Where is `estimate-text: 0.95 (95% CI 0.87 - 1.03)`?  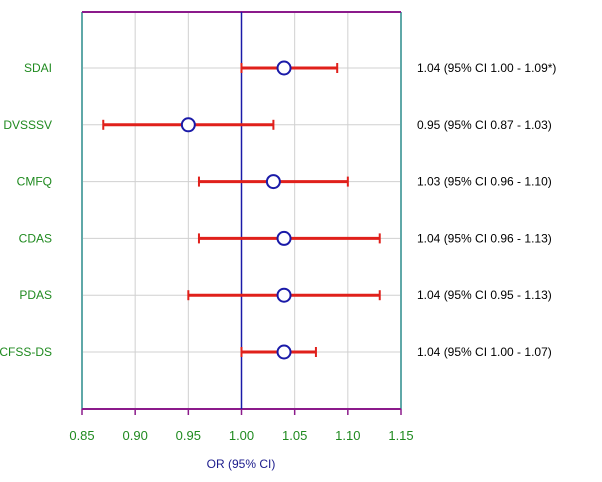 estimate-text: 0.95 (95% CI 0.87 - 1.03) is located at coordinates (484, 125).